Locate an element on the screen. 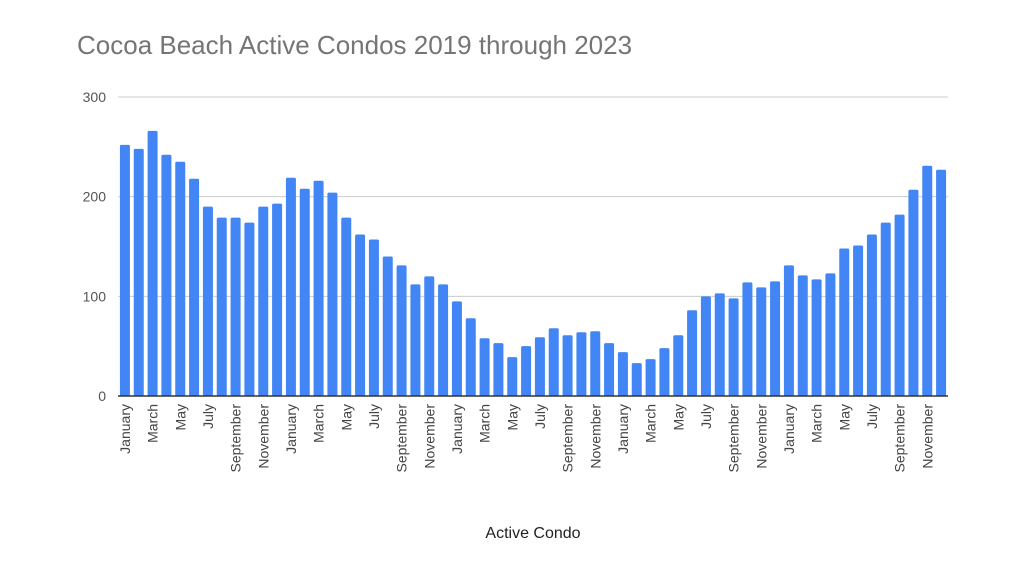  y-tick-label: 300 is located at coordinates (95, 97).